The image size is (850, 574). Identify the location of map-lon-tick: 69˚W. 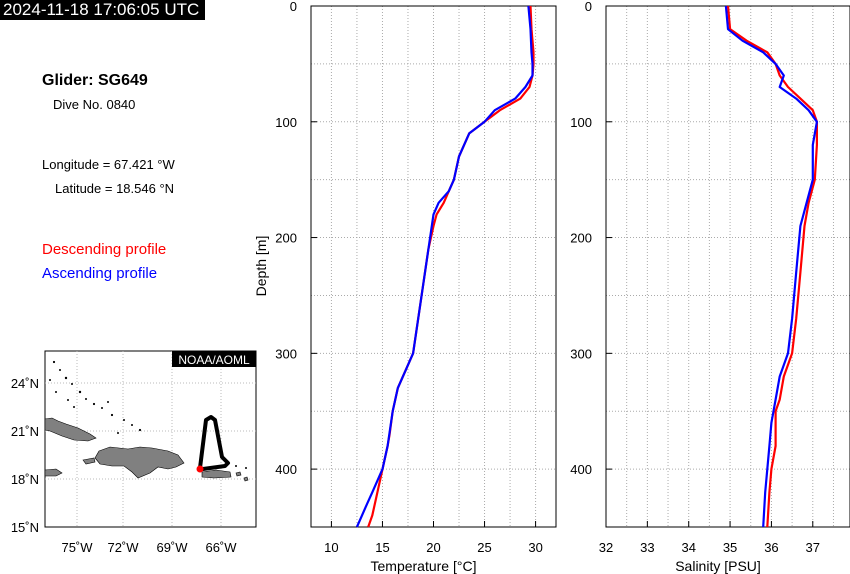
(172, 547).